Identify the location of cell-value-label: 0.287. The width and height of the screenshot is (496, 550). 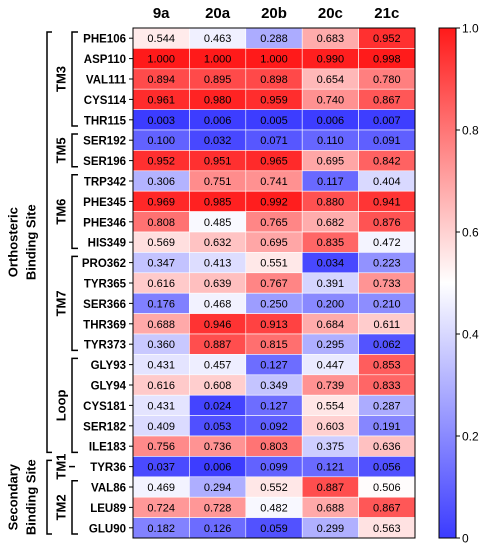
(387, 406).